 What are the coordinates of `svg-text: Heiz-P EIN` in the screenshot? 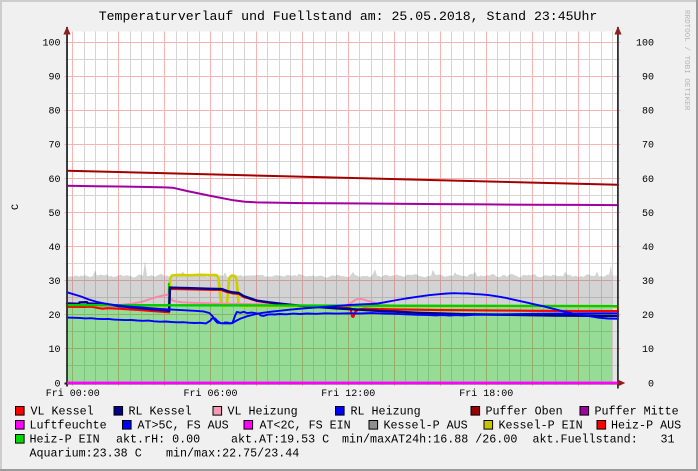 It's located at (65, 440).